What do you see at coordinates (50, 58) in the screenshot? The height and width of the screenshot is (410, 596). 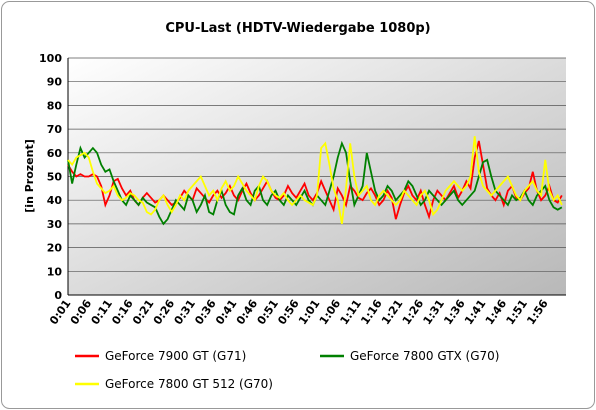 I see `y-tick-label: 100` at bounding box center [50, 58].